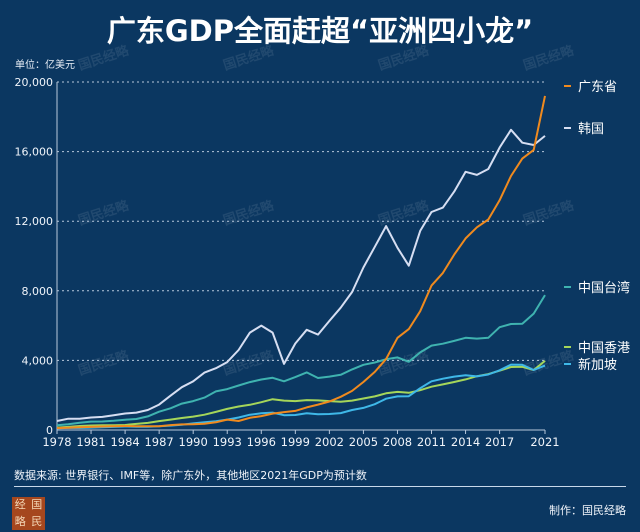 The height and width of the screenshot is (532, 640). What do you see at coordinates (34, 82) in the screenshot?
I see `y-tick-label: 20,000` at bounding box center [34, 82].